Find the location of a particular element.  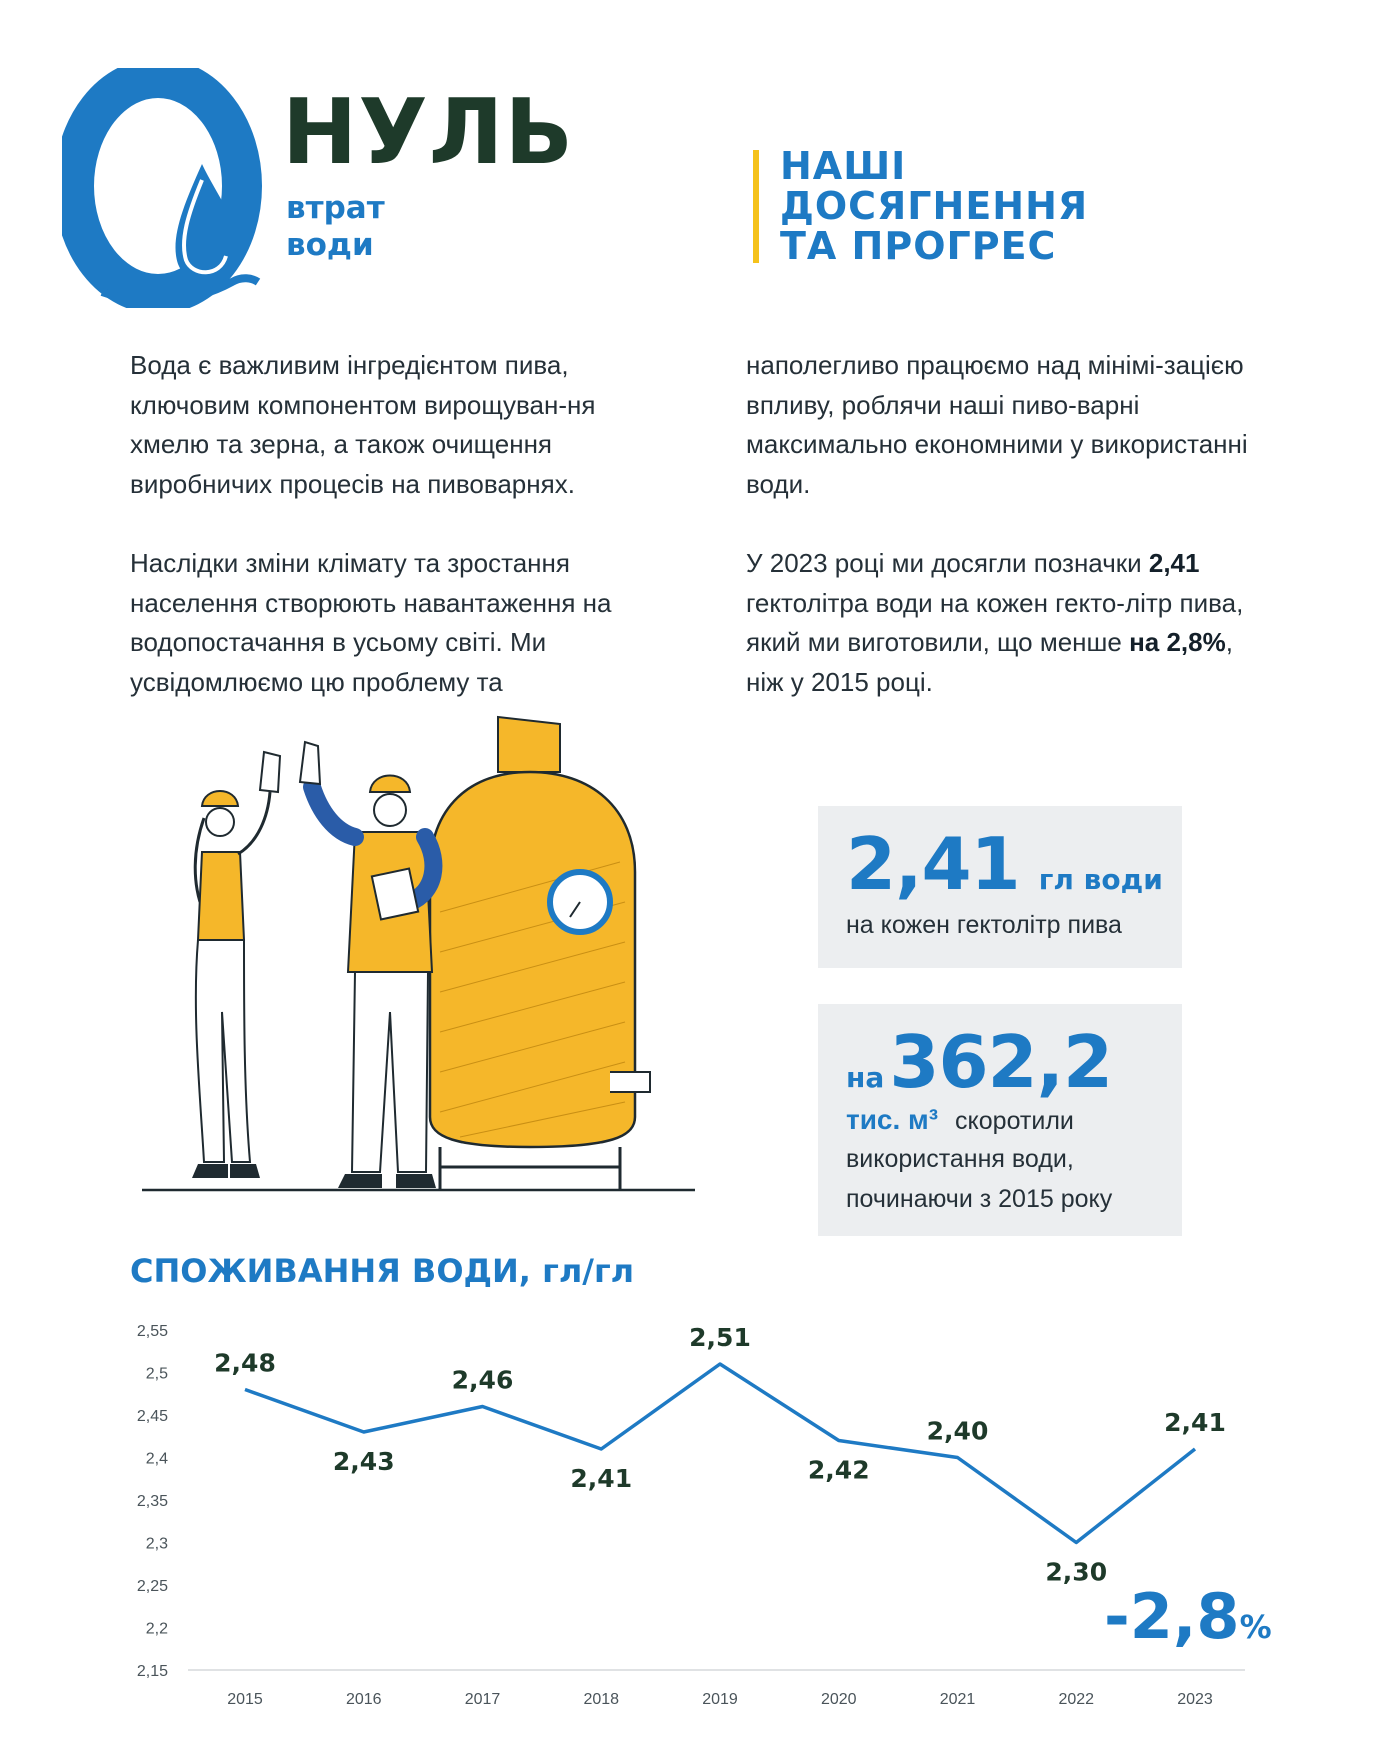

y-tick-label: 2,25 is located at coordinates (152, 1586).